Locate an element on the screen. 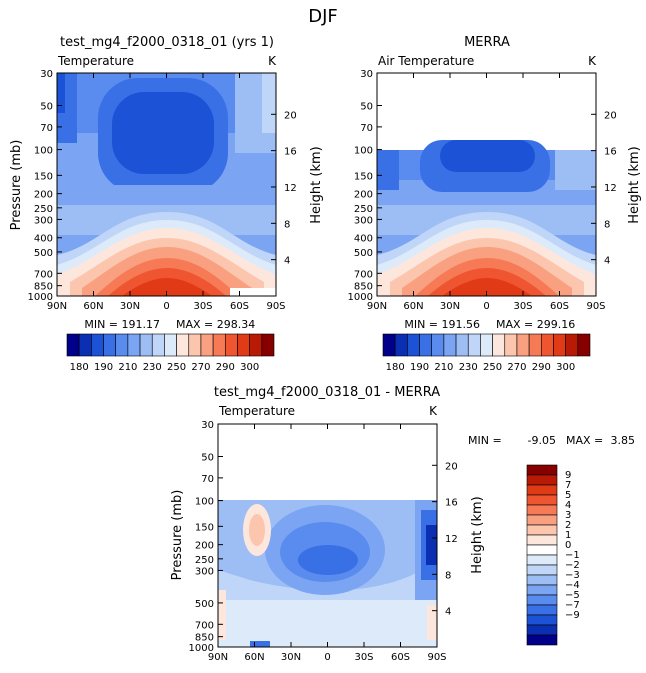 This screenshot has width=646, height=673. colorbar-tick-label: 300 is located at coordinates (565, 367).